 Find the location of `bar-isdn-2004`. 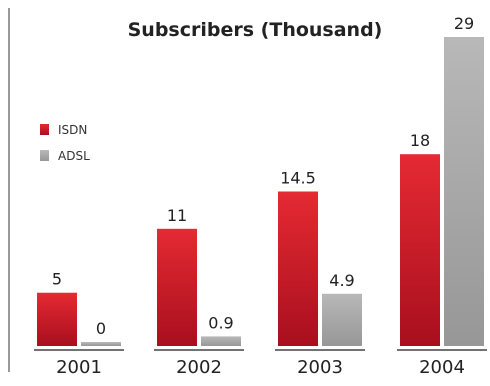

bar-isdn-2004 is located at coordinates (420, 250).